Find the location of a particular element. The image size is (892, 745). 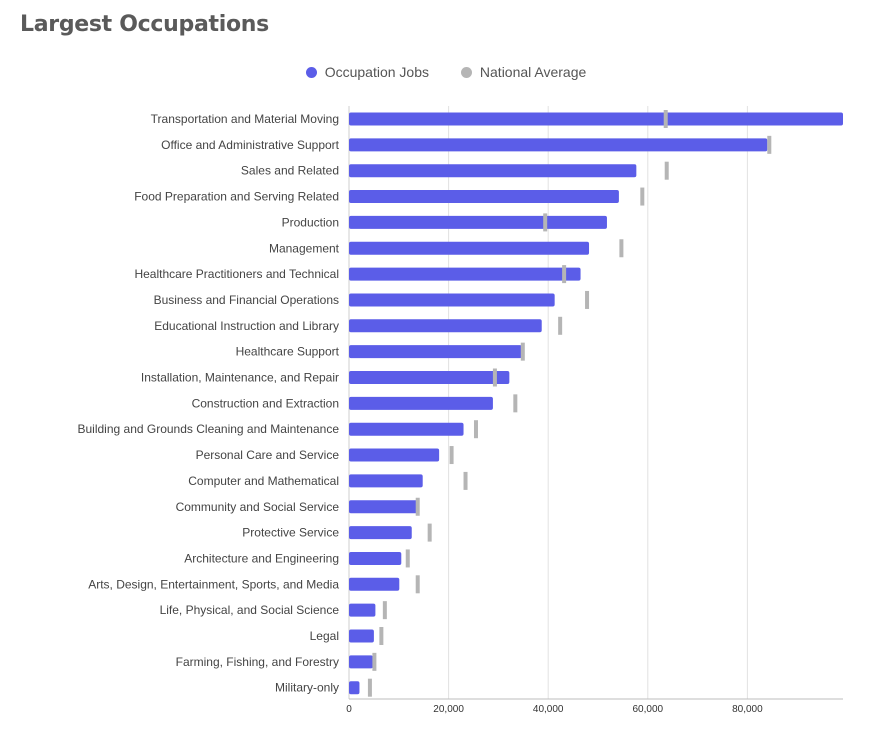

category-label: Business and Financial Operations is located at coordinates (246, 300).